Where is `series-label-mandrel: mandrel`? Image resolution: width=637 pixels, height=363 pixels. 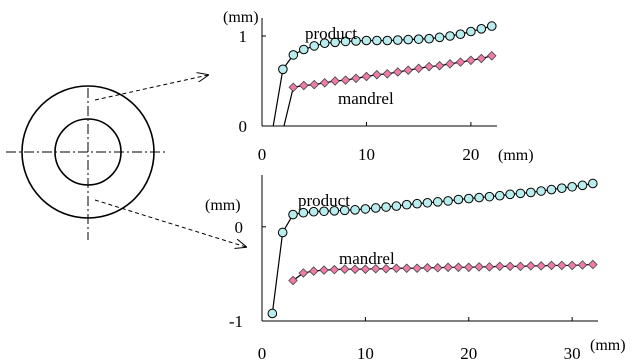
series-label-mandrel: mandrel is located at coordinates (367, 258).